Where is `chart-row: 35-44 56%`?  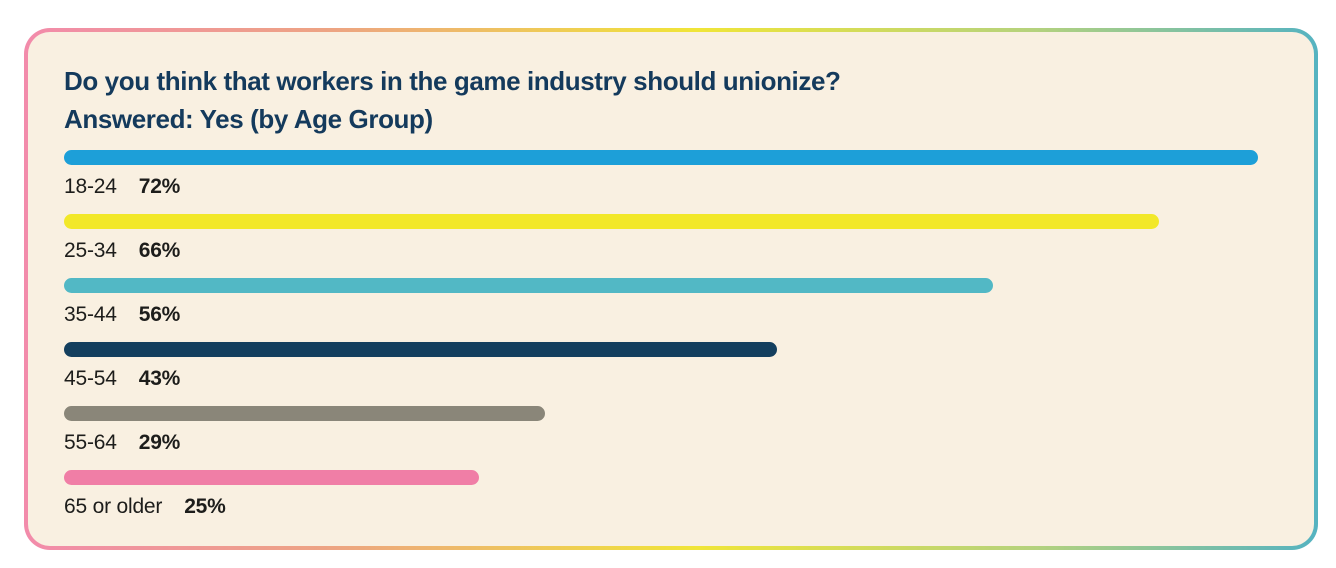
chart-row: 35-44 56% is located at coordinates (672, 303).